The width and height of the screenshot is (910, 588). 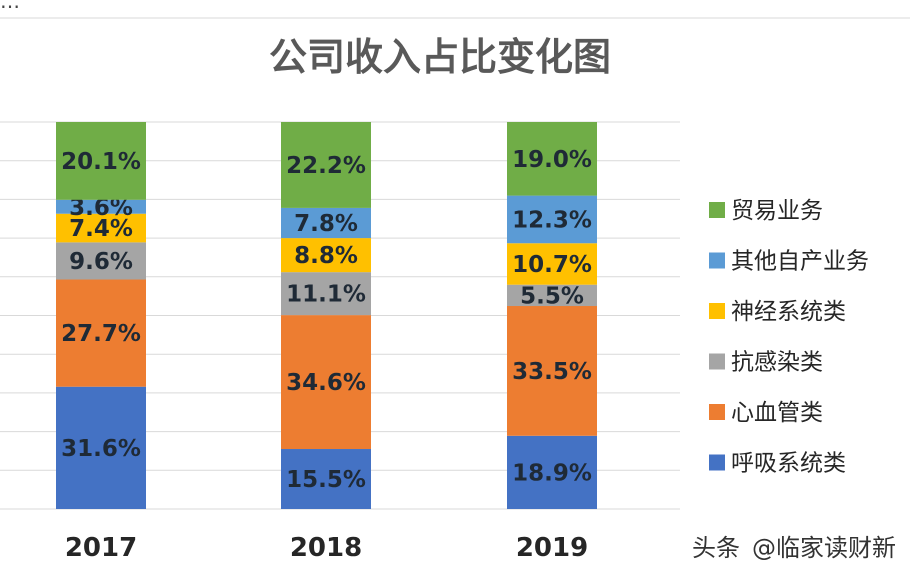 I want to click on x-axis-ticks: 2017 2018 2019, so click(x=326, y=548).